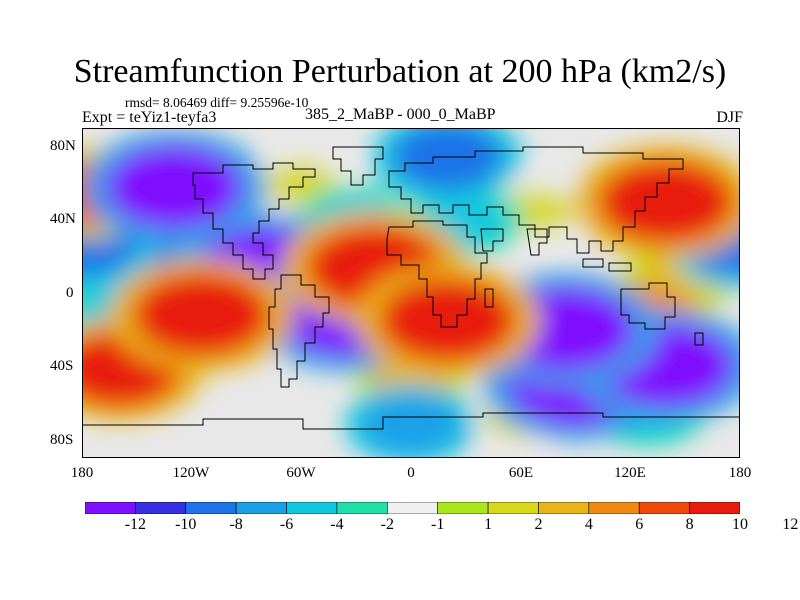  I want to click on lat-label-40n: 40N, so click(63, 219).